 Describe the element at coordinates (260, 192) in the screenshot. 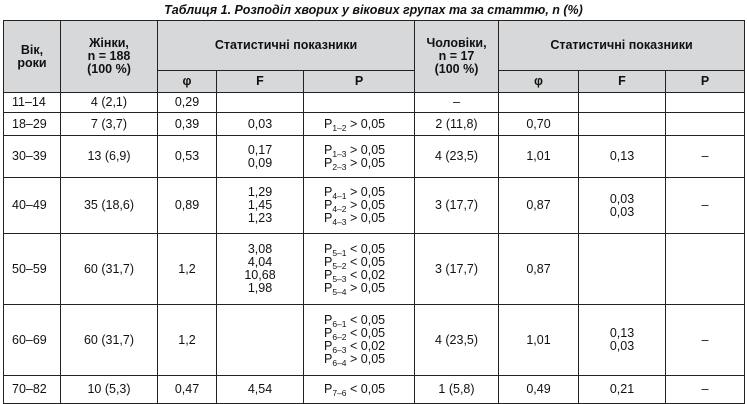

I see `f-value: 1,29` at that location.